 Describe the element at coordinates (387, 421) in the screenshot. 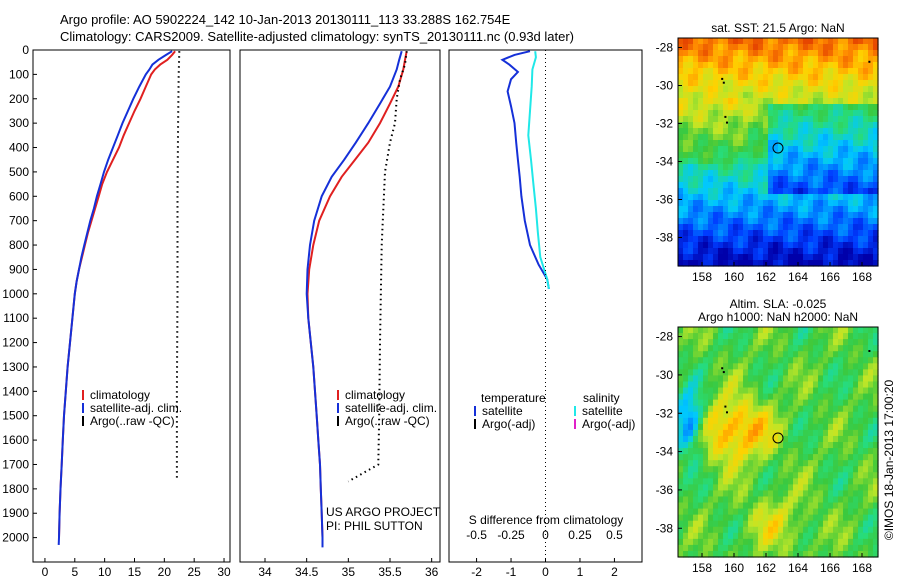

I see `legend-label: Argo(..raw -QC)` at that location.